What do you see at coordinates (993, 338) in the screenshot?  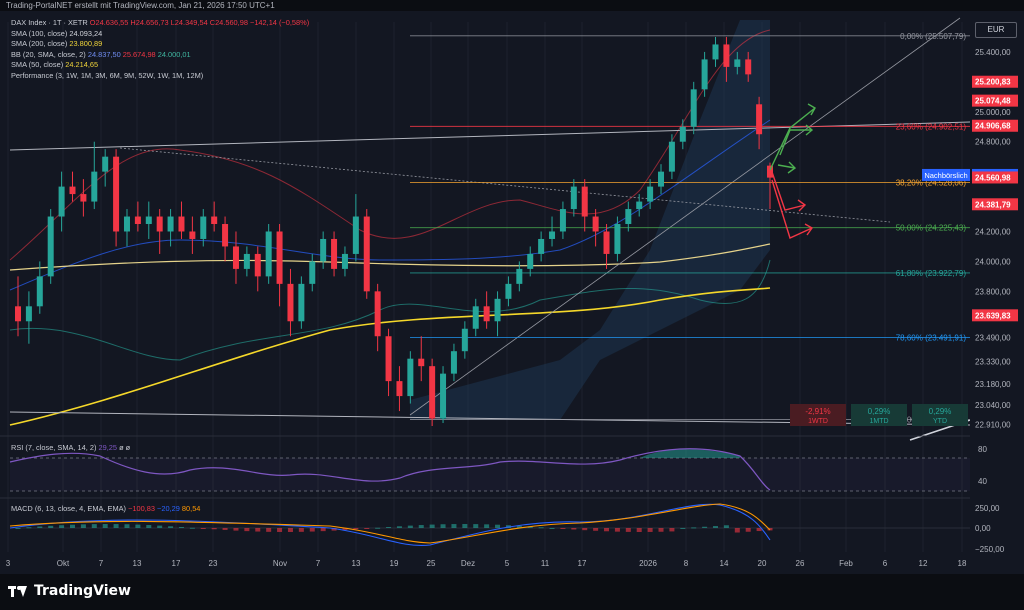 I see `y-tick-label: 23.490,00` at bounding box center [993, 338].